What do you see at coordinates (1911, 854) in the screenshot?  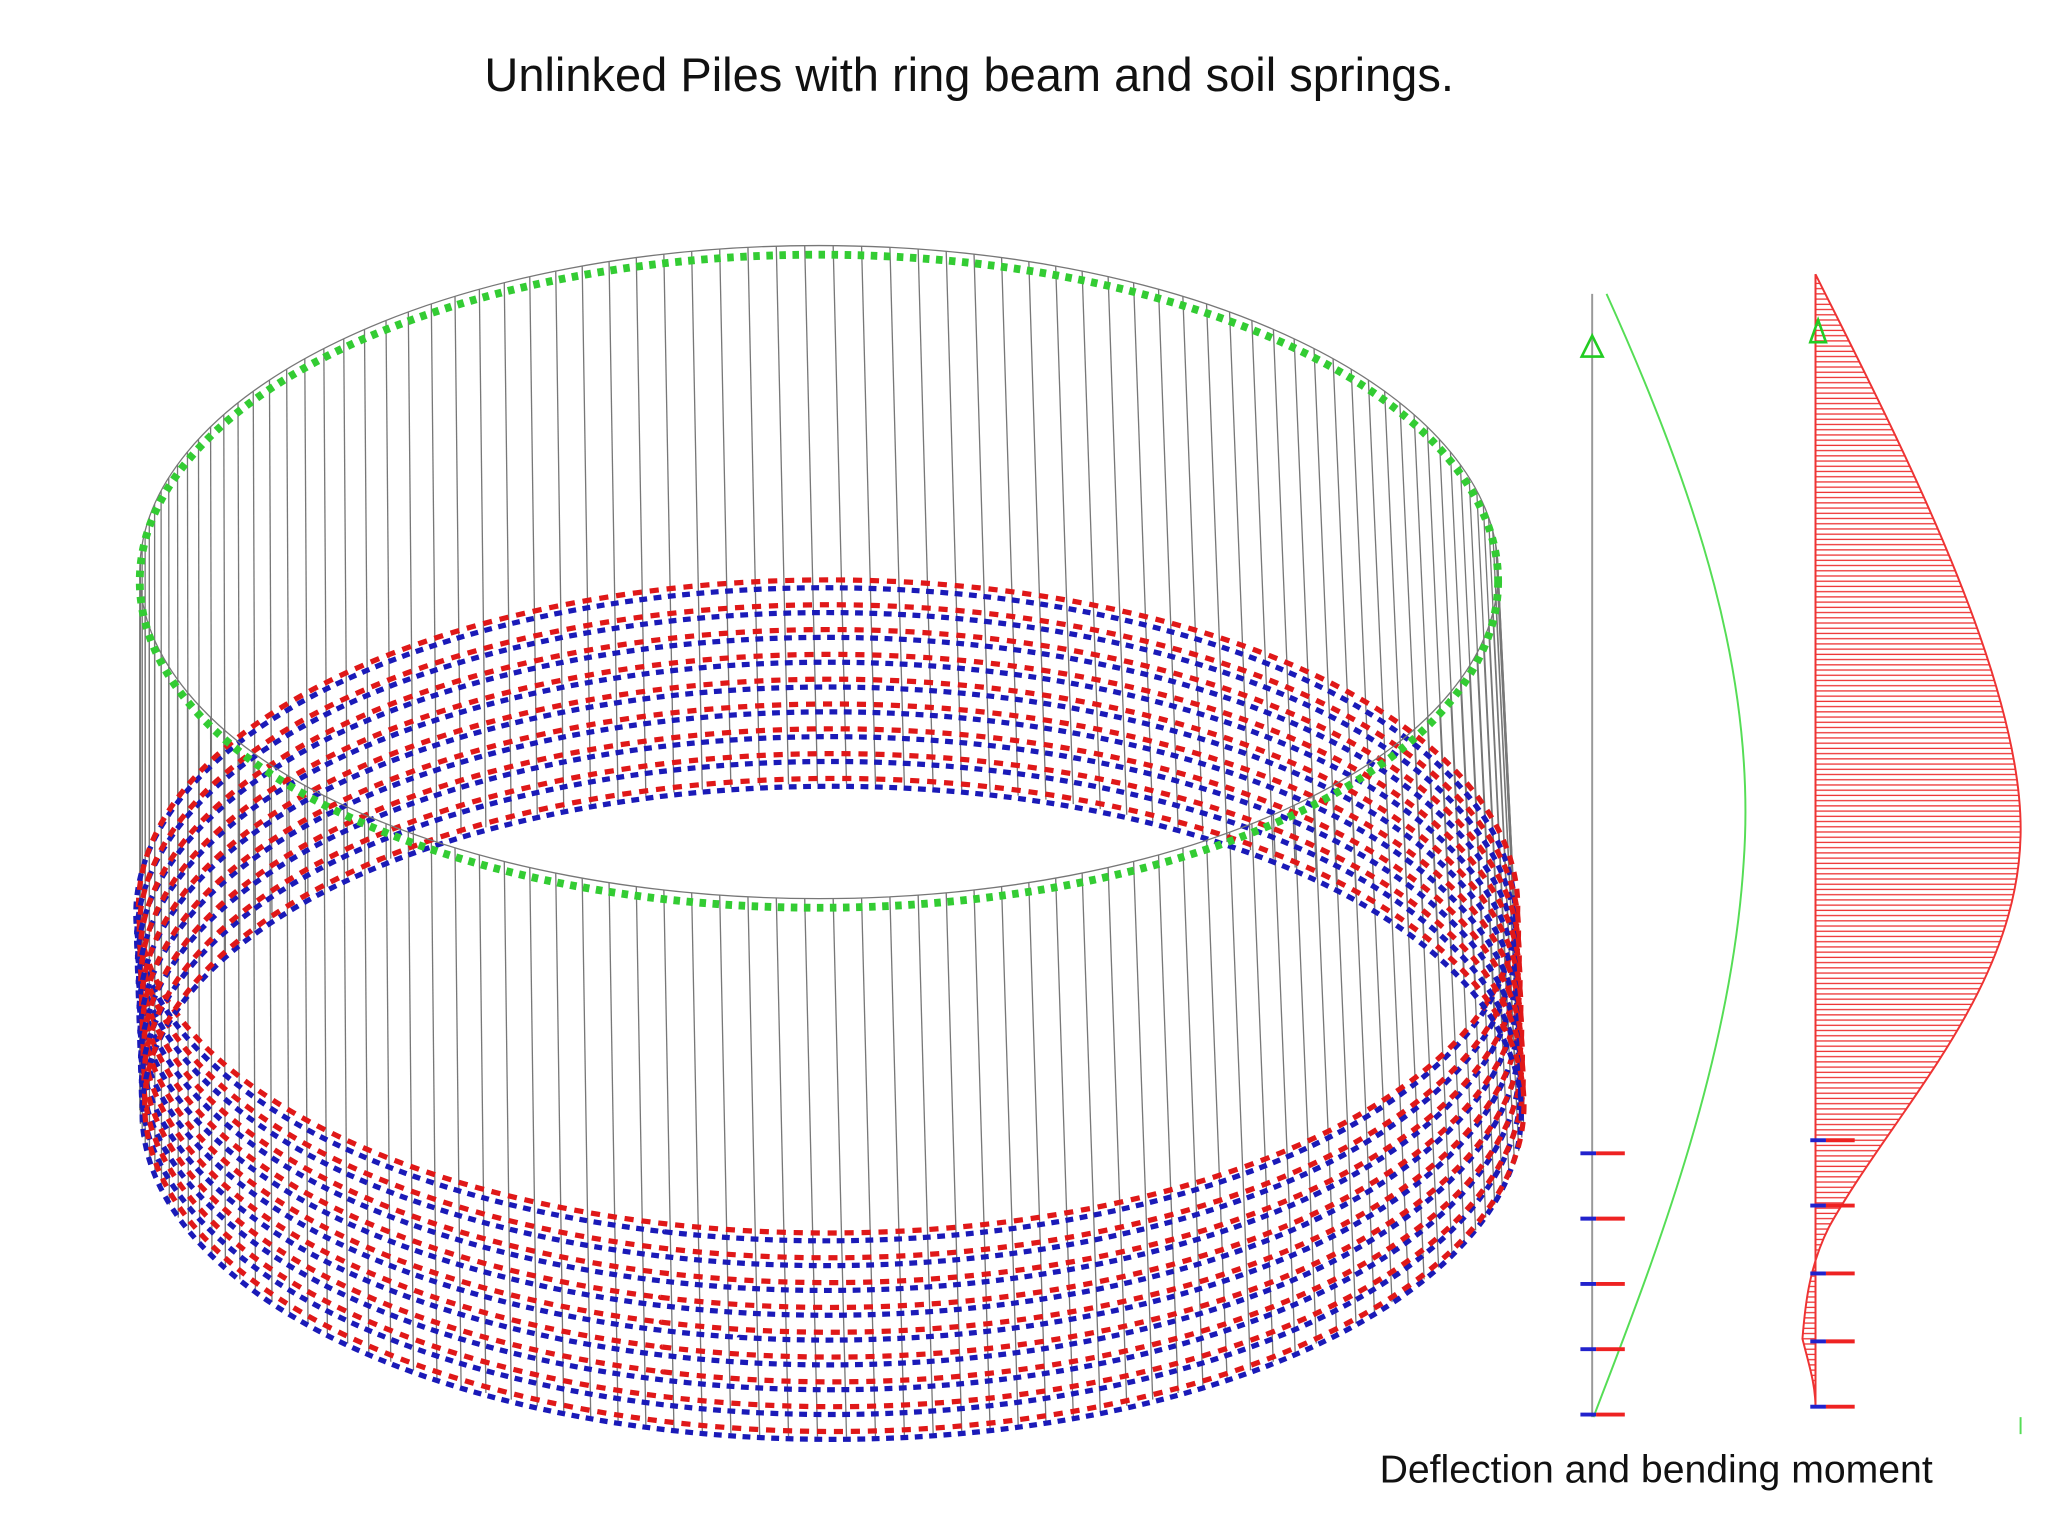 I see `moment-diagram` at bounding box center [1911, 854].